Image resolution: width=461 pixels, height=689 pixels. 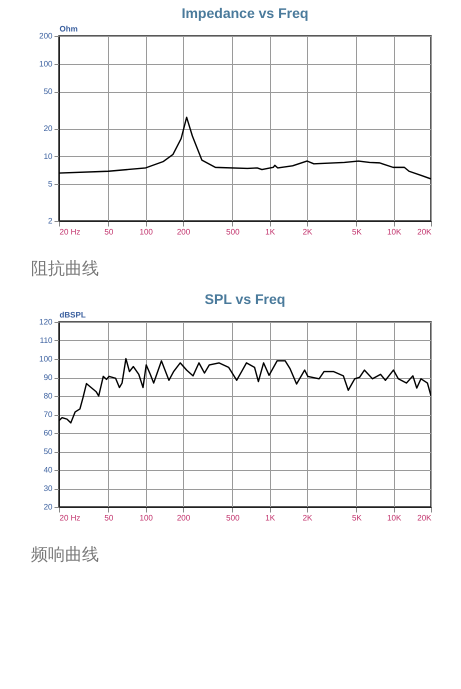 What do you see at coordinates (51, 184) in the screenshot?
I see `y-tick-label: 5` at bounding box center [51, 184].